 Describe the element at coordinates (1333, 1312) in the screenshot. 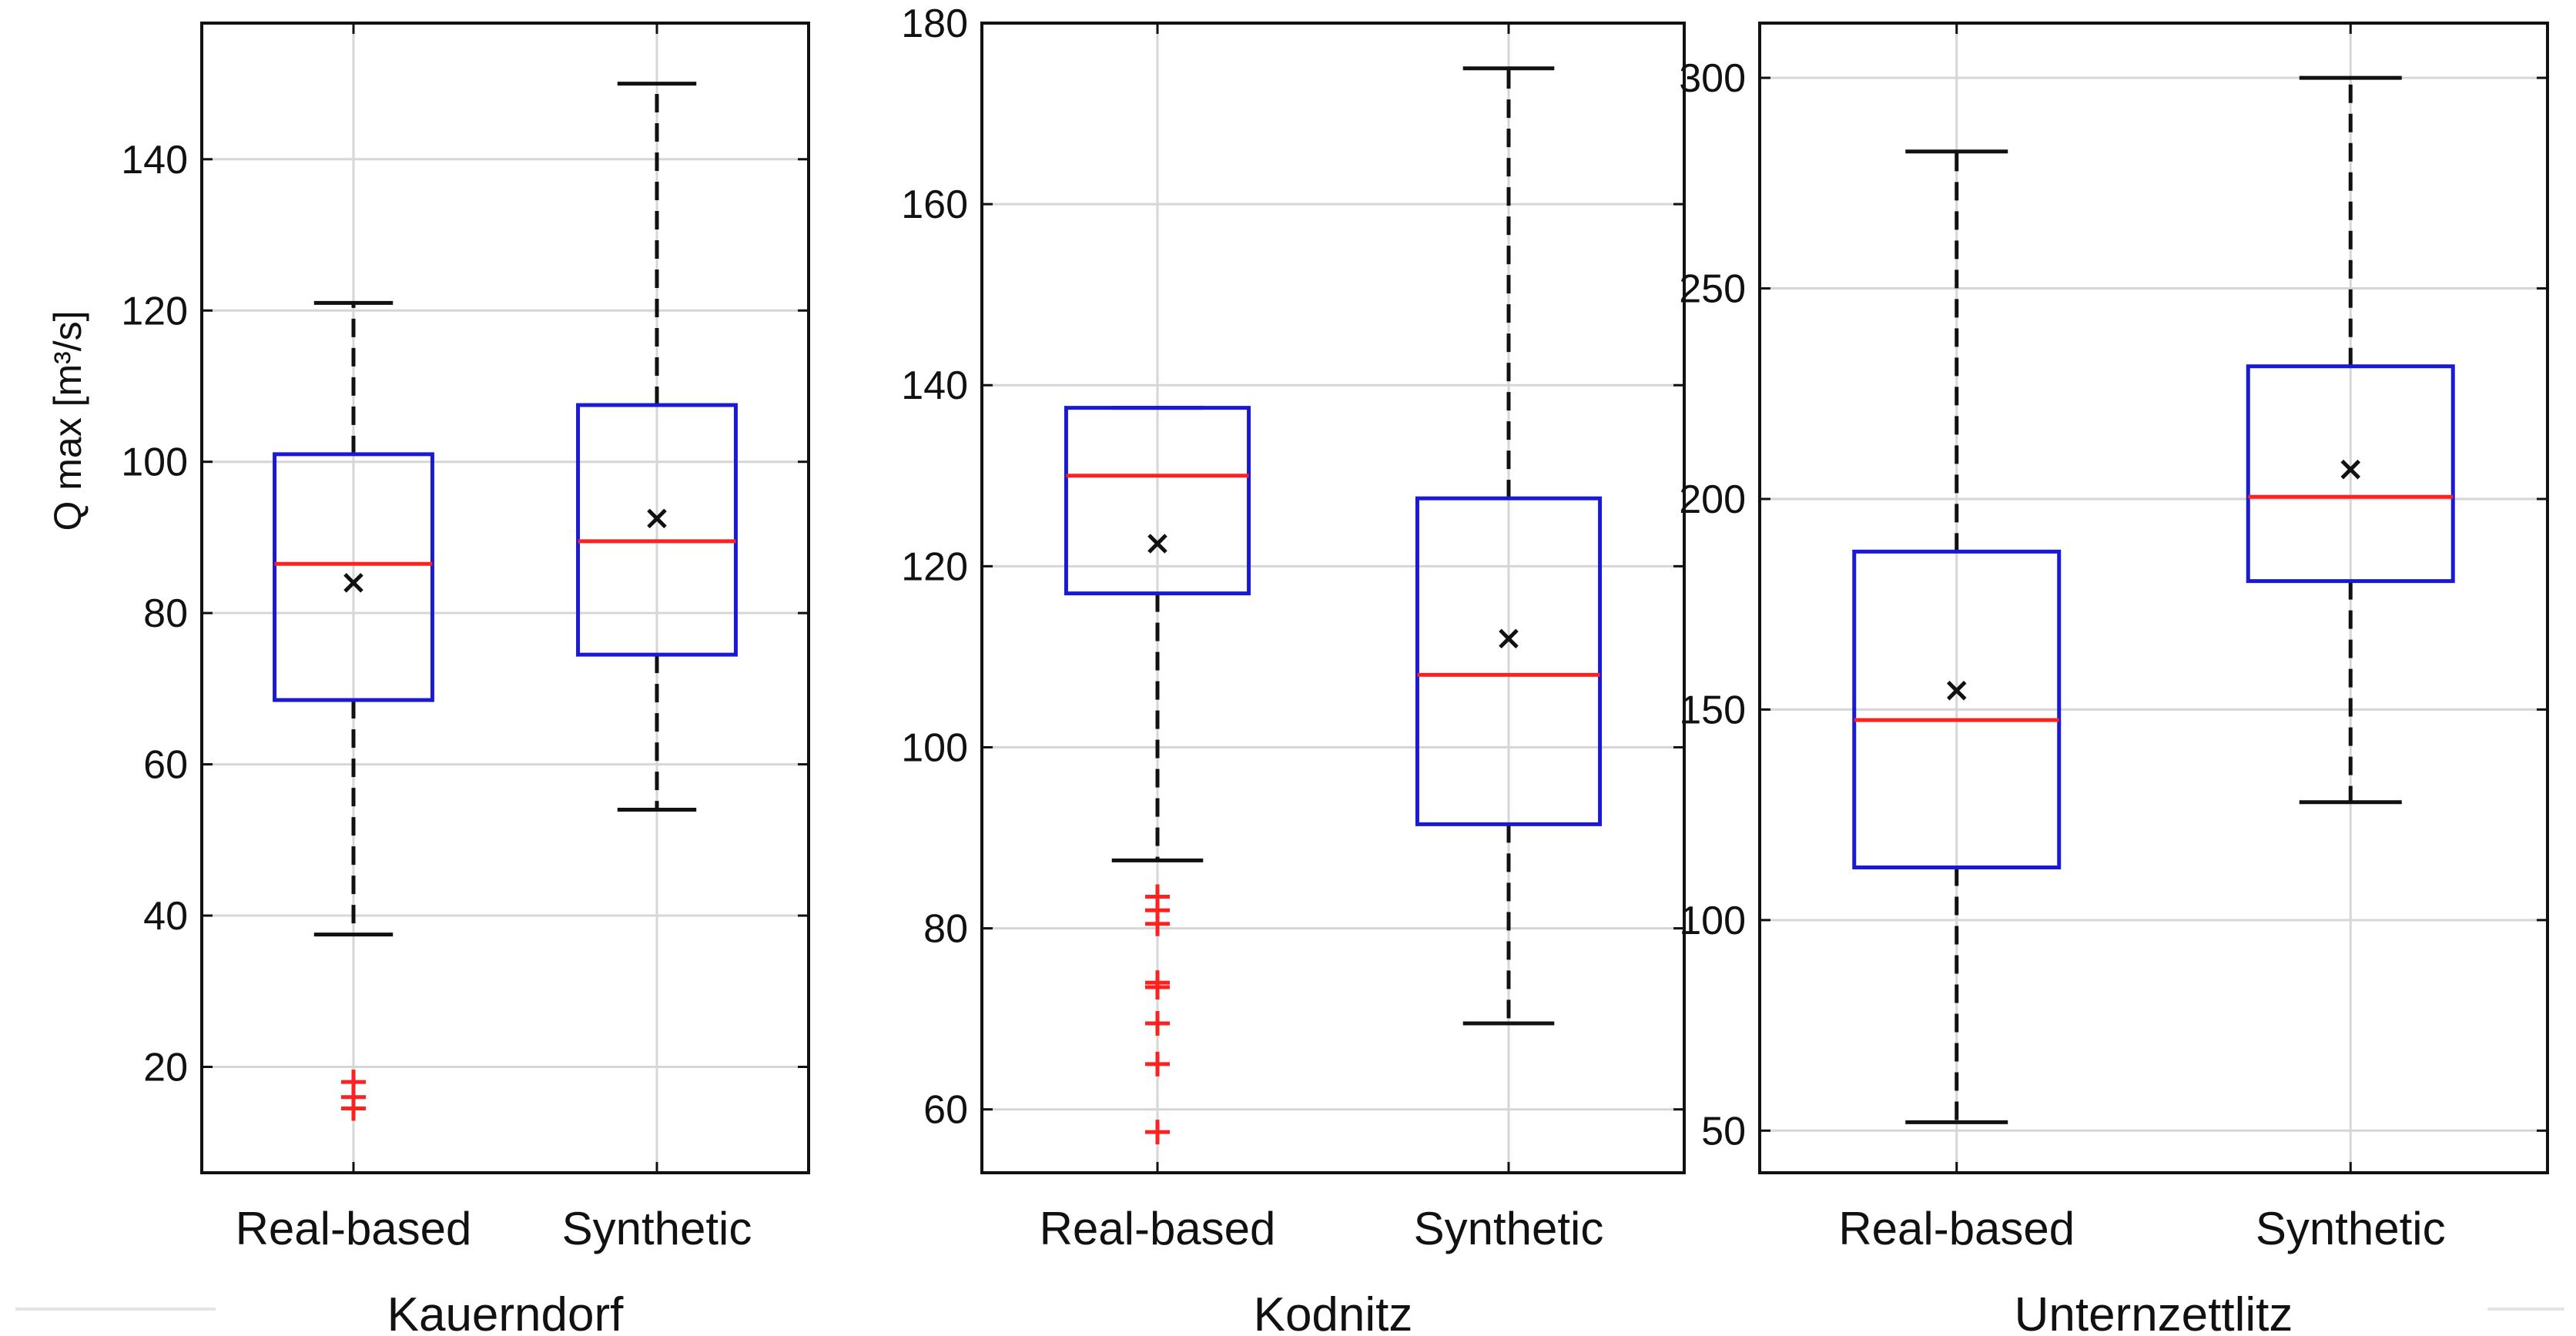

I see `x-axis-label: Kodnitz` at that location.